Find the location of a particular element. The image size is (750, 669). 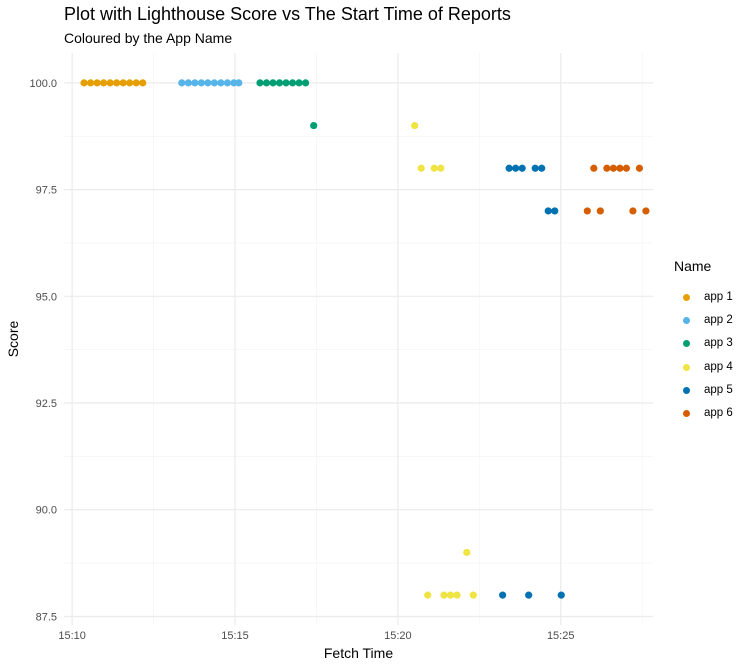

y-tick-label: 95.0 is located at coordinates (46, 297).